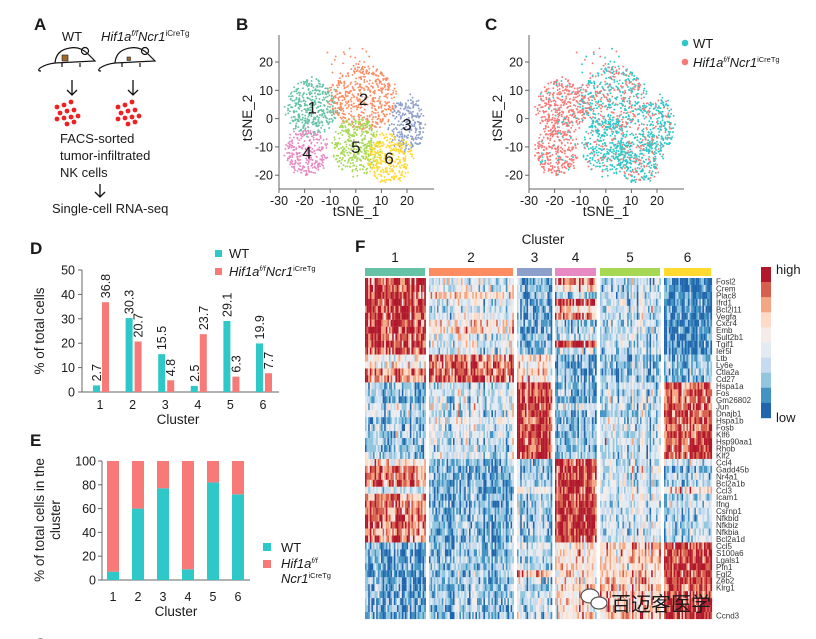 Image resolution: width=816 pixels, height=639 pixels. Describe the element at coordinates (269, 360) in the screenshot. I see `bar-value-label: 7.7` at that location.